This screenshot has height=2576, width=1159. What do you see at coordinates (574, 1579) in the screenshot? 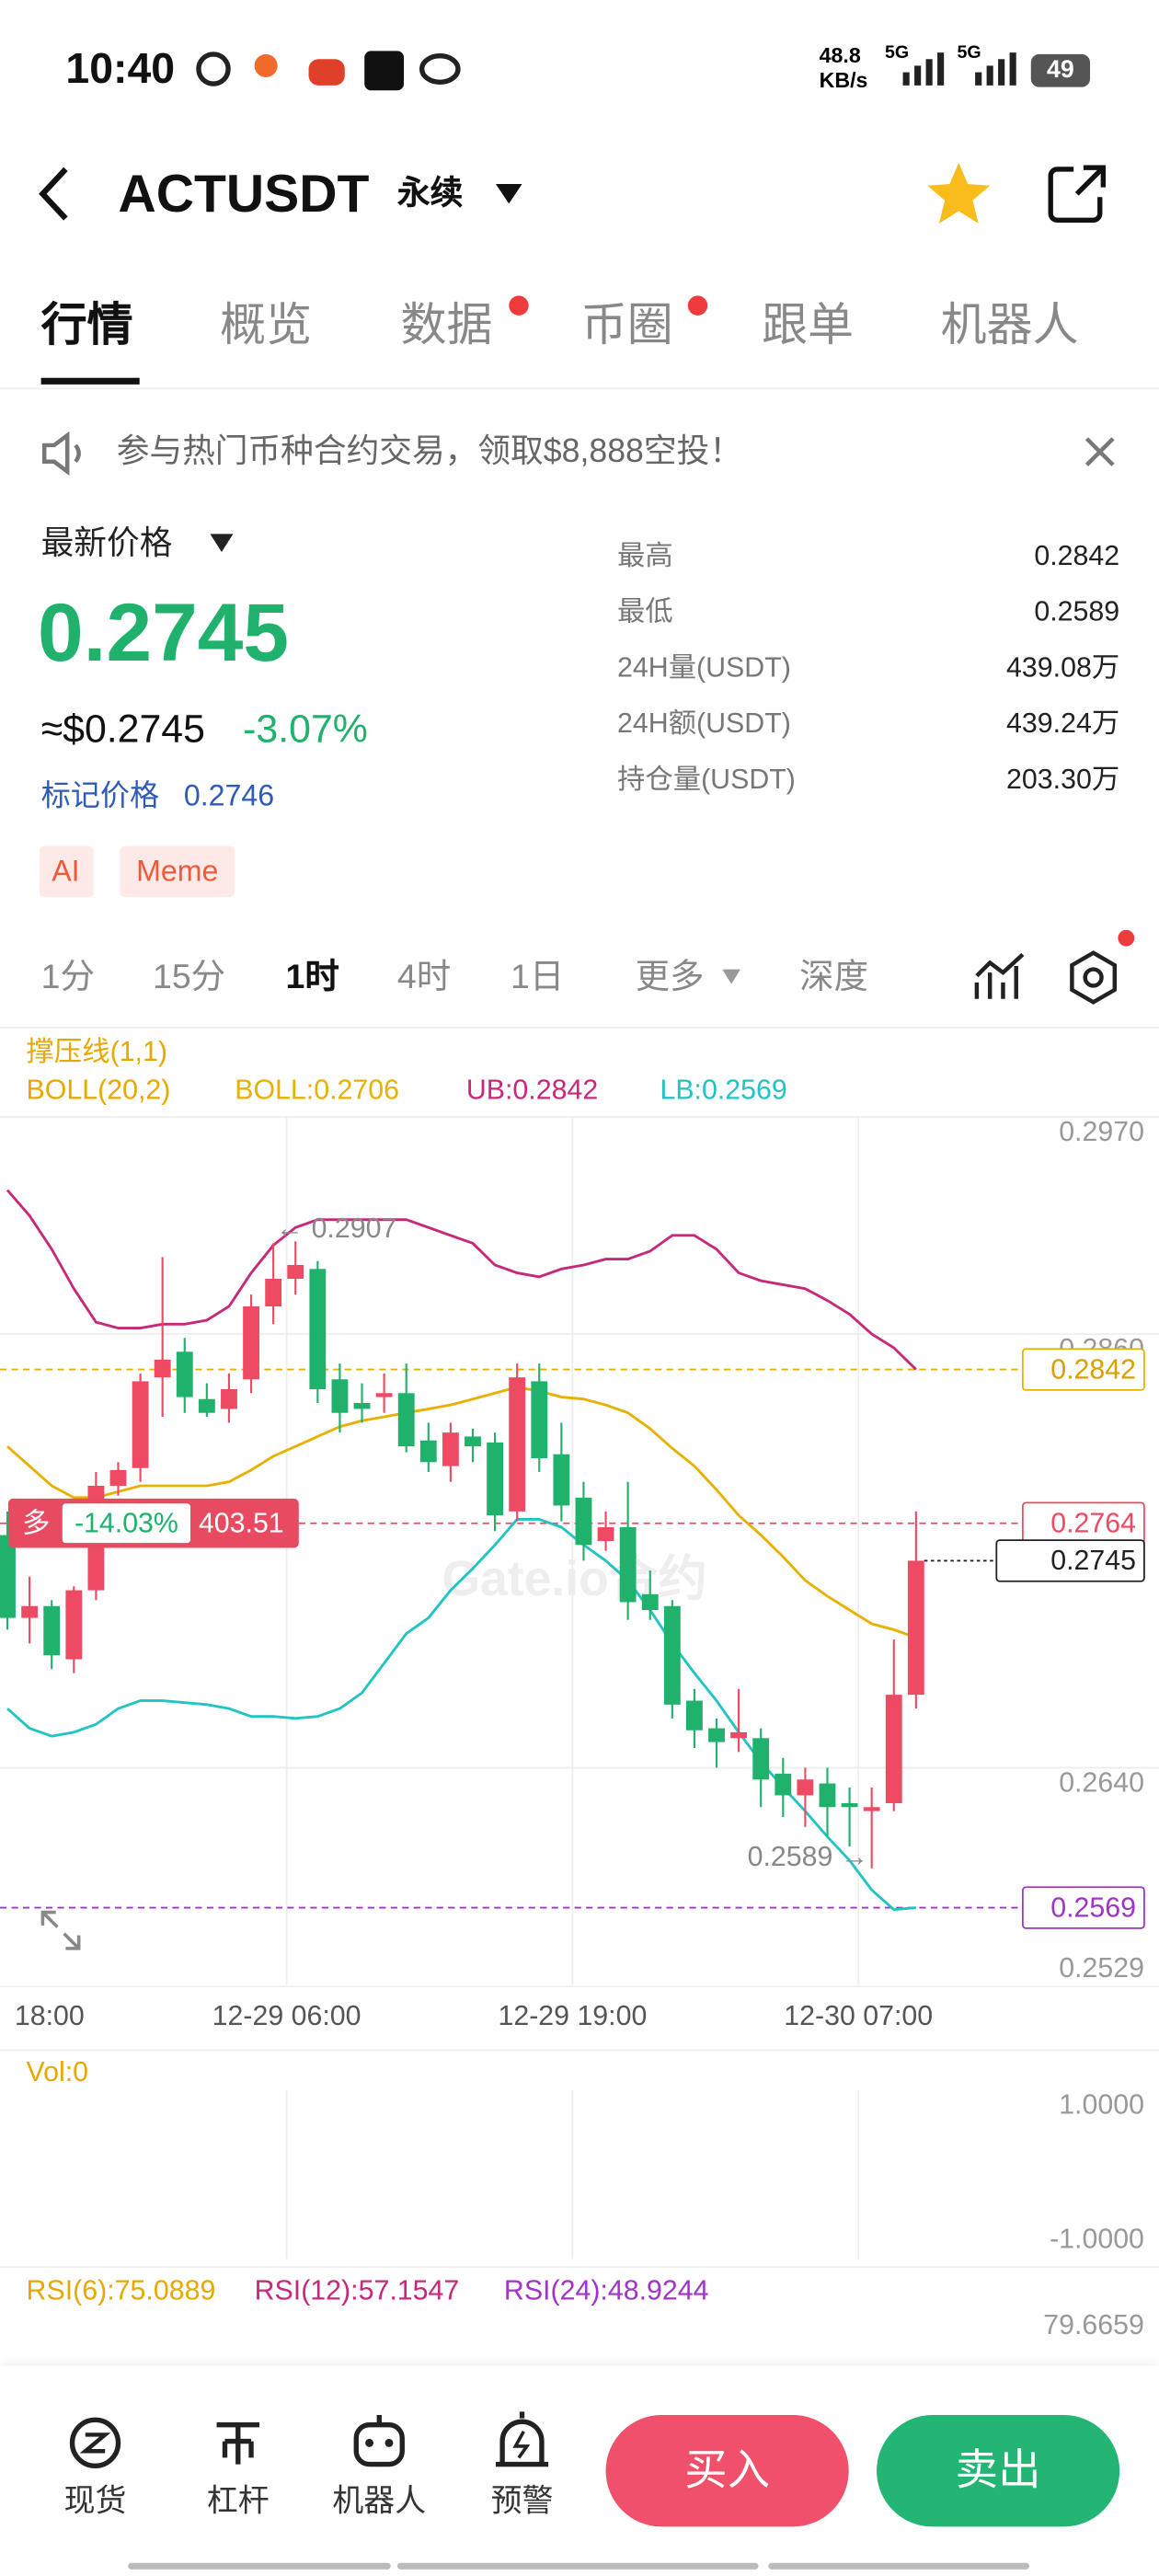
I see `watermark: Gate.io合约` at bounding box center [574, 1579].